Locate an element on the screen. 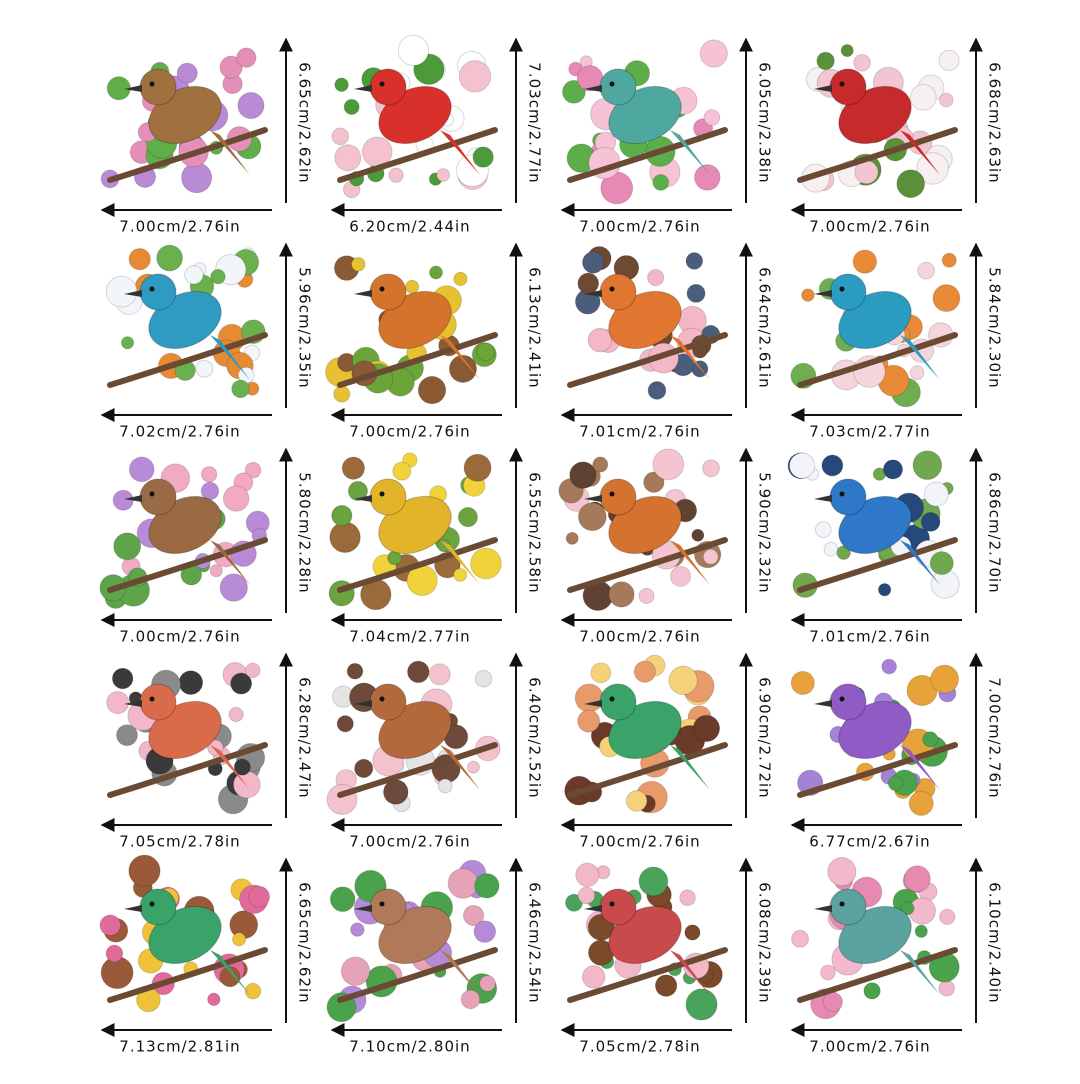 This screenshot has width=1080, height=1084. sticker: 5.80cm/2.28in 7.00cm/2.76in is located at coordinates (206, 546).